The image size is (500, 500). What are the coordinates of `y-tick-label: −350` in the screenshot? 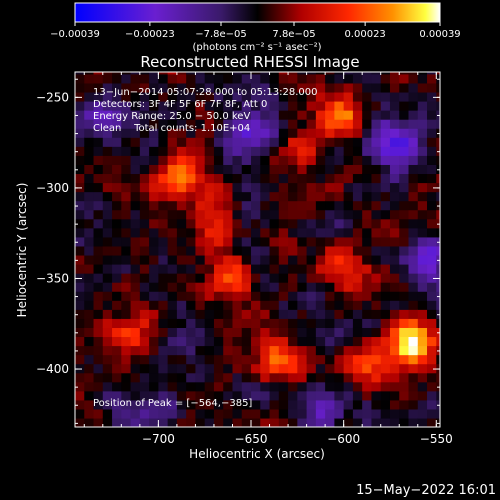 It's located at (52, 278).